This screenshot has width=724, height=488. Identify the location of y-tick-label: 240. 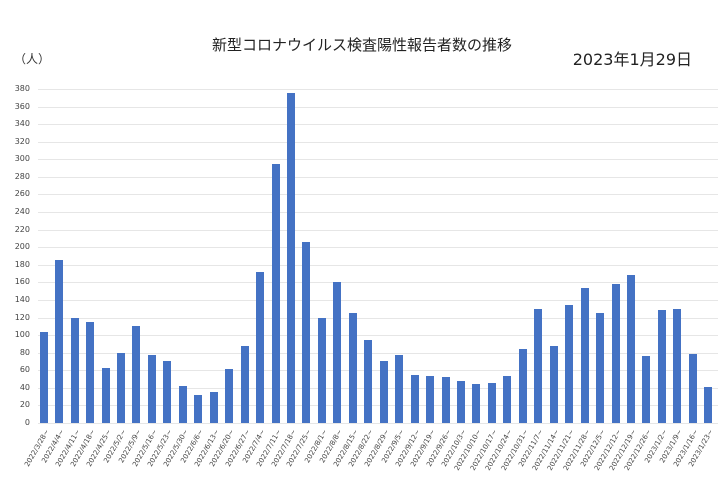
(22, 212).